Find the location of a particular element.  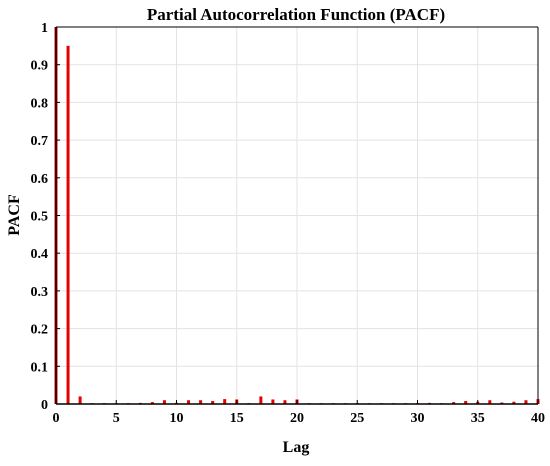

x-tick-label: 0 is located at coordinates (56, 418).